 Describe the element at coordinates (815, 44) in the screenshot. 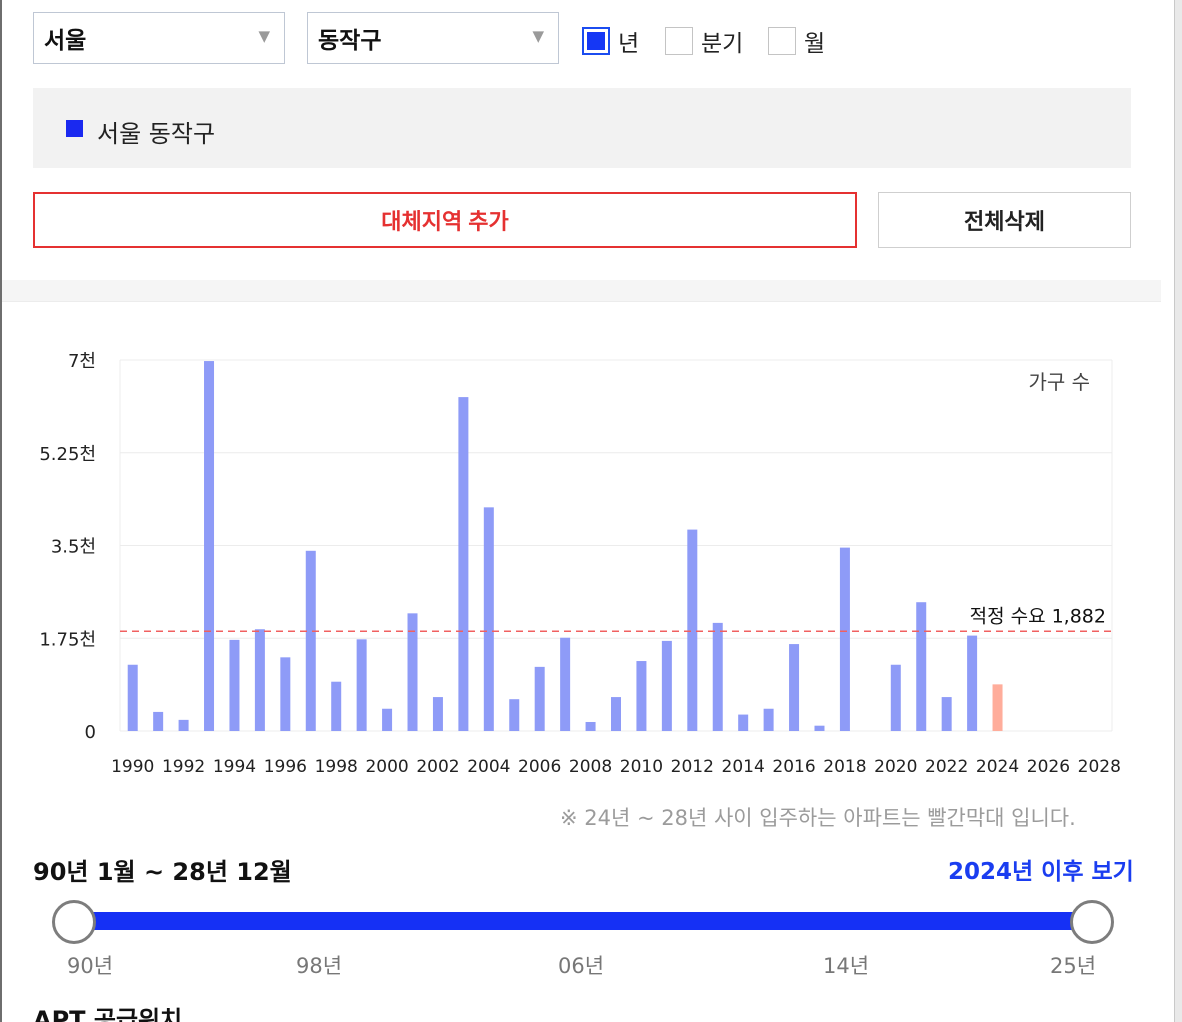

I see `period-month-label: 월` at that location.